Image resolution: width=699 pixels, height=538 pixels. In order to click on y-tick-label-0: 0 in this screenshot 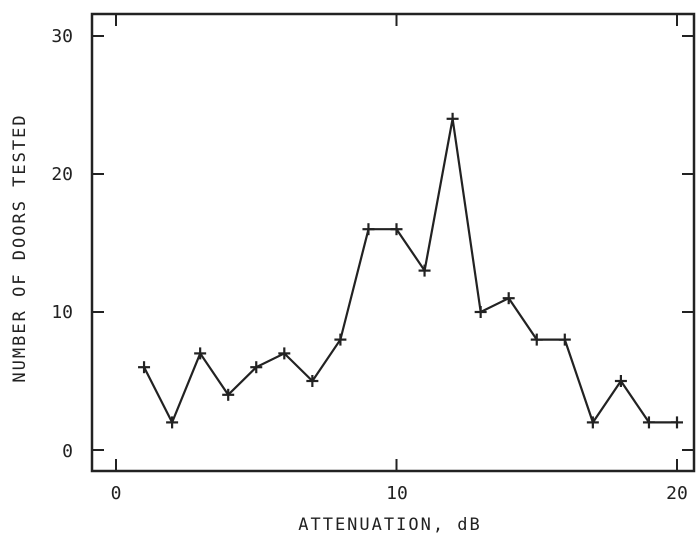, I will do `click(67, 451)`.